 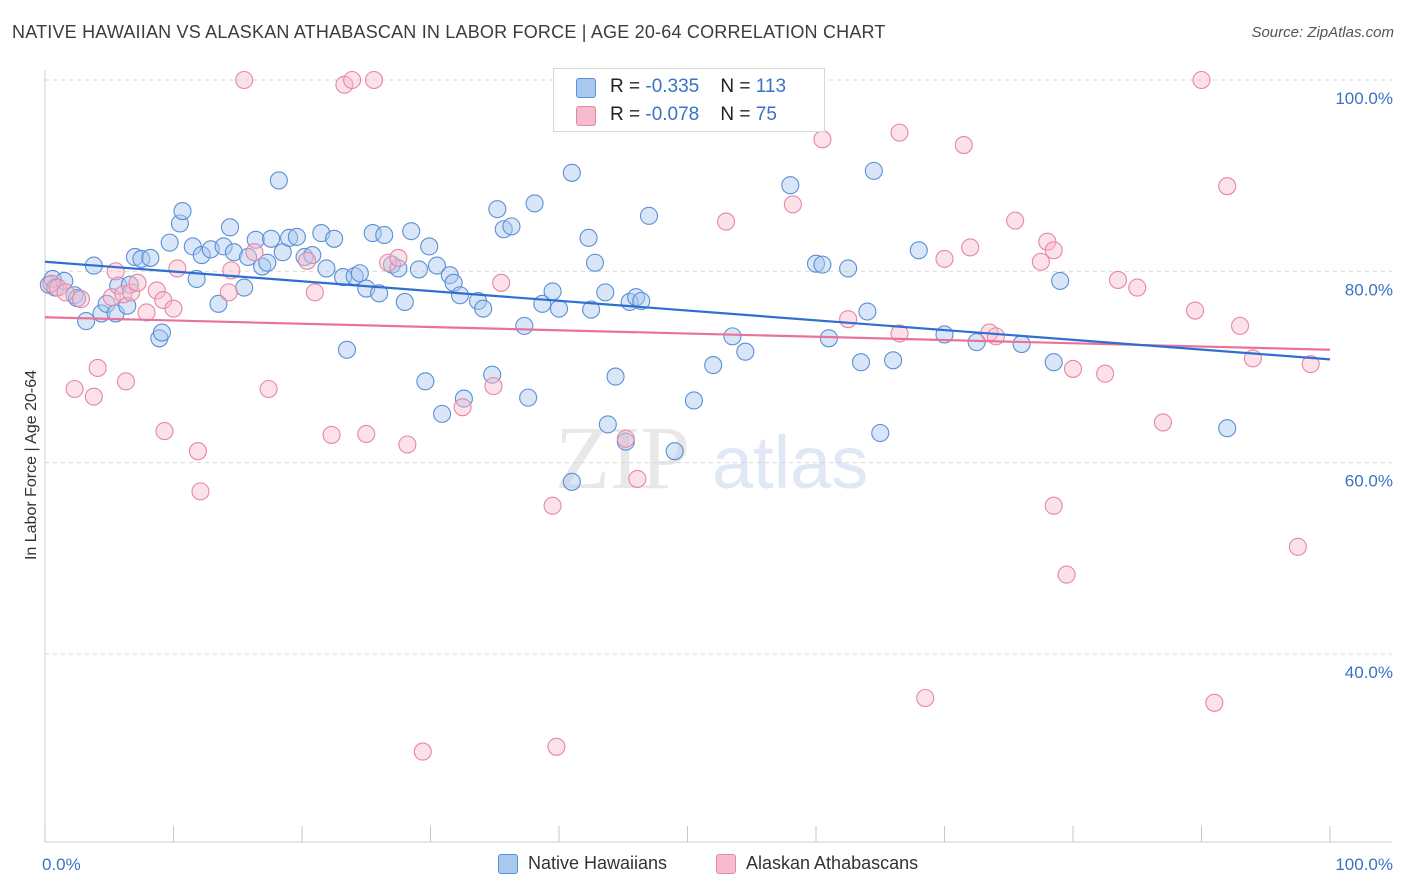 I want to click on y-tick-labels: 40.0% 60.0% 80.0% 100.0%, so click(x=1364, y=385).